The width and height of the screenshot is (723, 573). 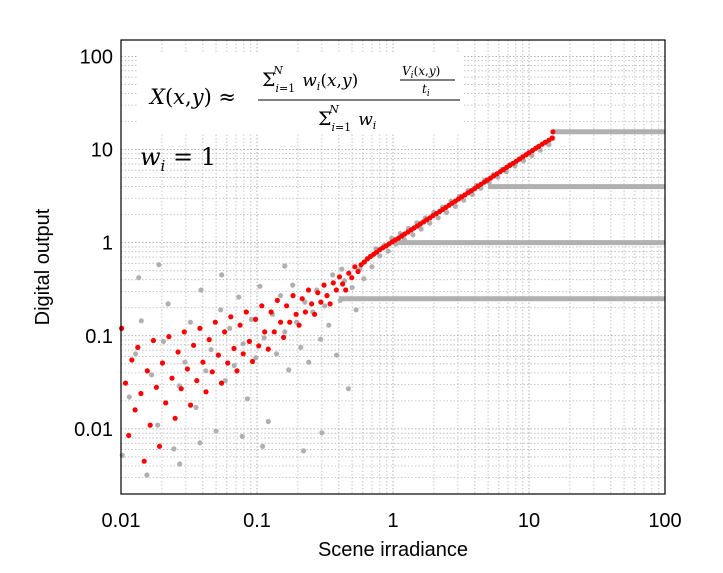 What do you see at coordinates (392, 521) in the screenshot?
I see `x-tick-label: 1` at bounding box center [392, 521].